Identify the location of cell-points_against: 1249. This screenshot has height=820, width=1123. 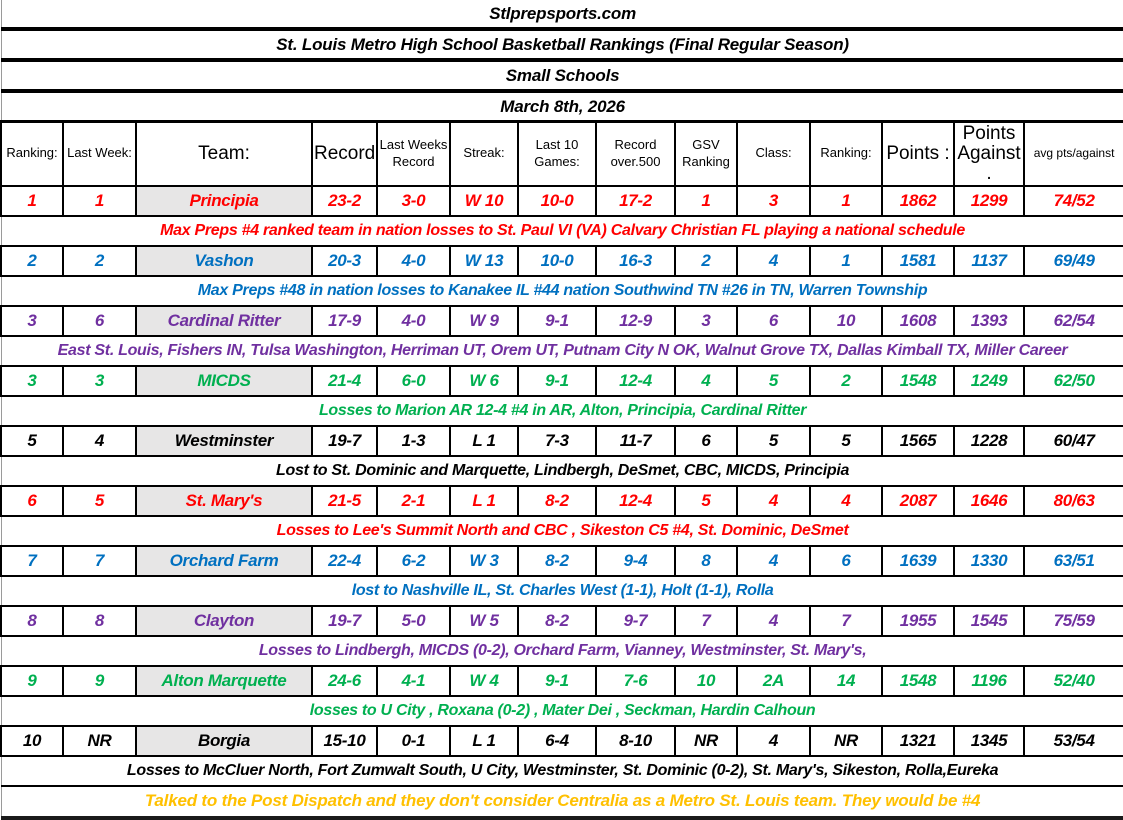
(989, 380).